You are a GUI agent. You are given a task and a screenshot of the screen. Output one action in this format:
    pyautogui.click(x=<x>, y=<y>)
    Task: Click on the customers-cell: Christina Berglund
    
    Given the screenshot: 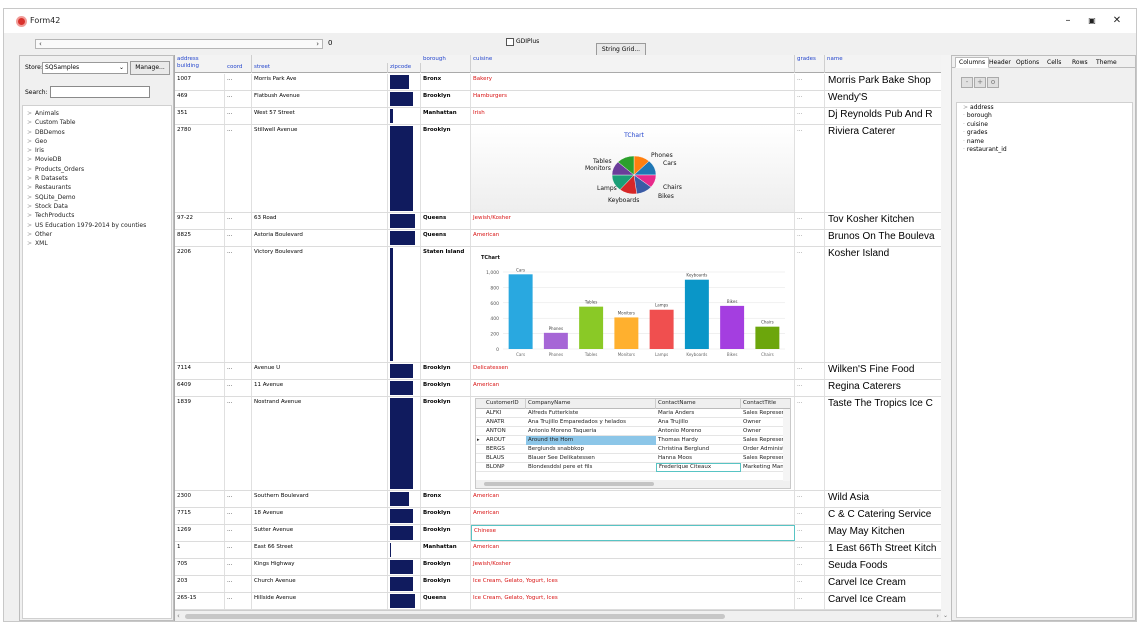 What is the action you would take?
    pyautogui.click(x=684, y=449)
    